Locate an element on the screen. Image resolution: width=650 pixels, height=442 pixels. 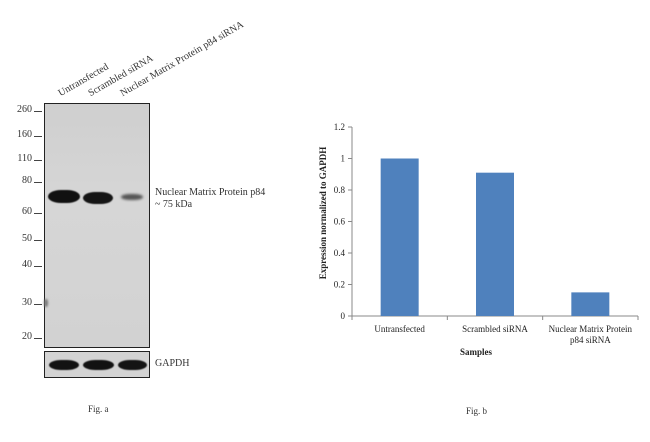
band-scrambled is located at coordinates (98, 198).